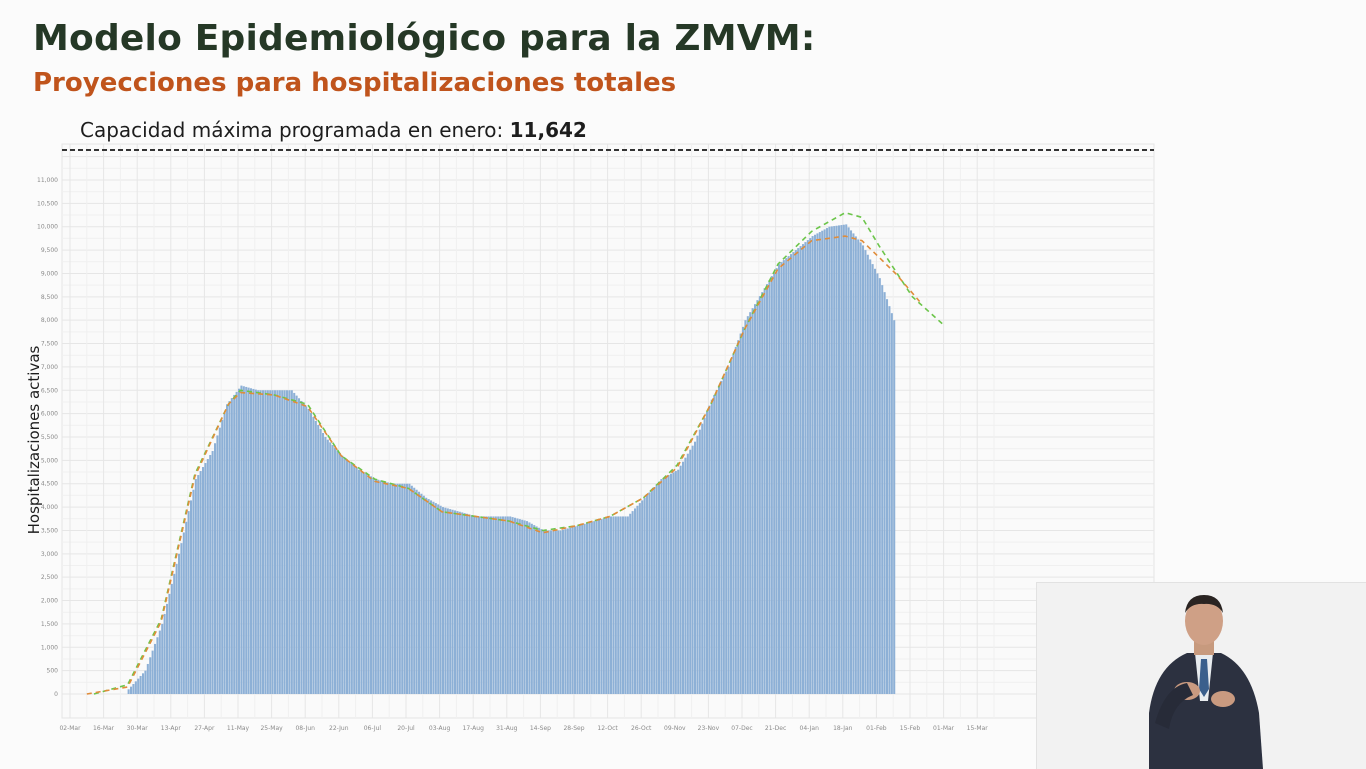 The width and height of the screenshot is (1366, 769). Describe the element at coordinates (49, 320) in the screenshot. I see `y-tick-label: 8,000` at that location.